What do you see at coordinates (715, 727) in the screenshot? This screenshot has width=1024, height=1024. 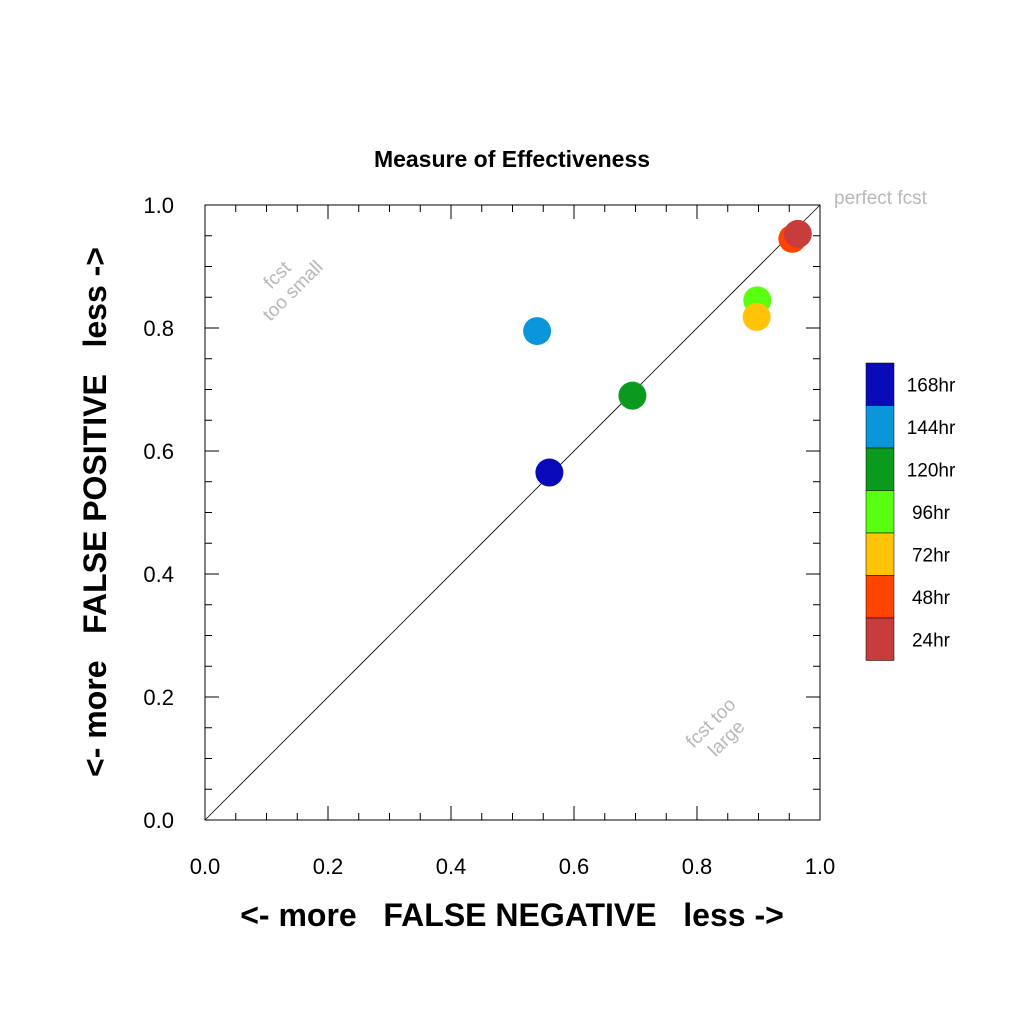 I see `too-large-annotation: fcst too large` at bounding box center [715, 727].